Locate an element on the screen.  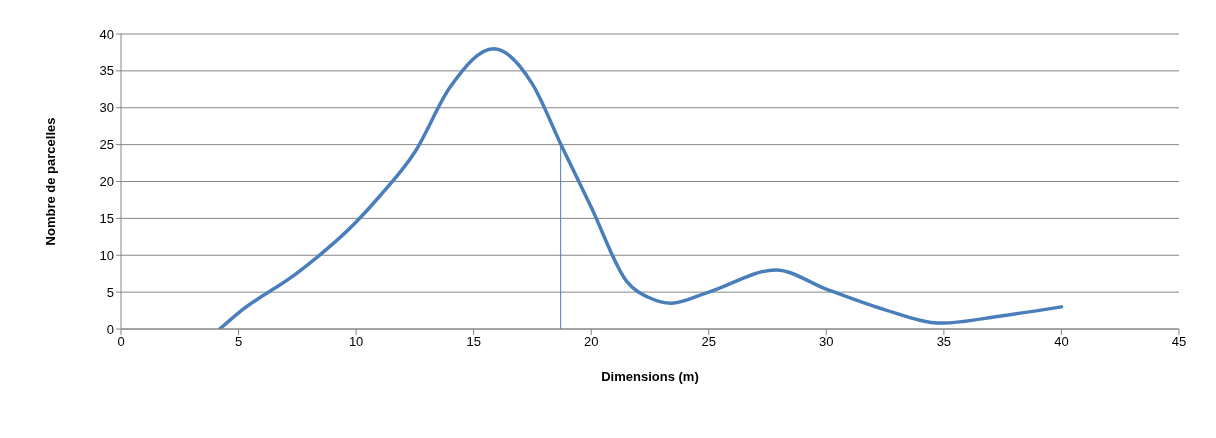
x-tick-label: 0 is located at coordinates (121, 342).